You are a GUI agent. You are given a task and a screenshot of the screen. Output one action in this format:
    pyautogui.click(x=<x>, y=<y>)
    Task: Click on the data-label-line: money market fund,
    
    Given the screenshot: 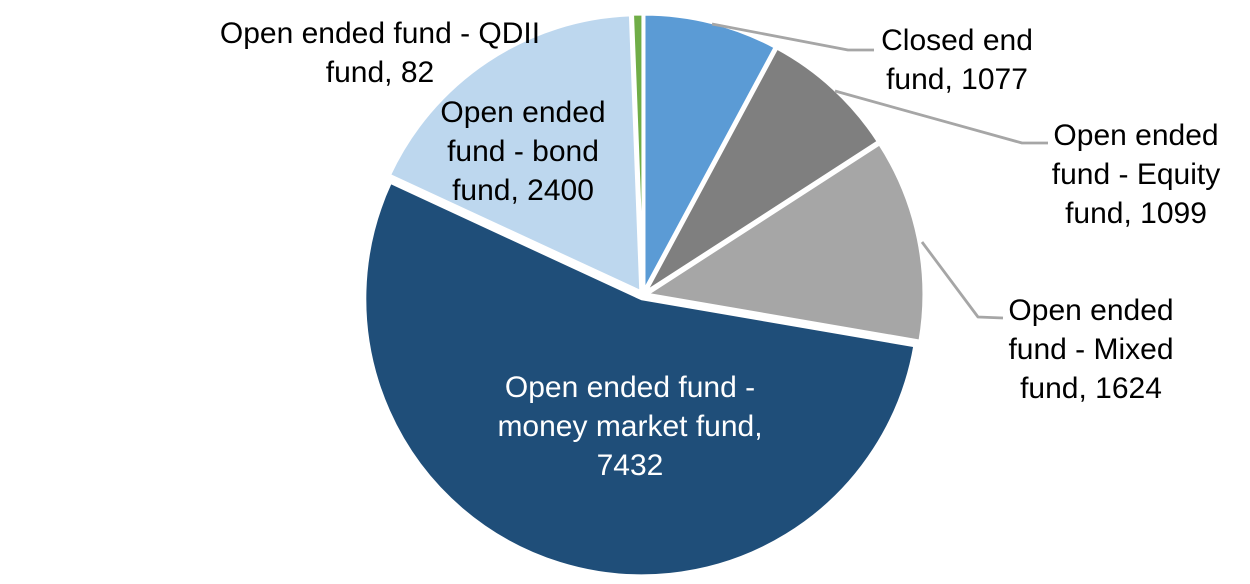 What is the action you would take?
    pyautogui.click(x=630, y=426)
    